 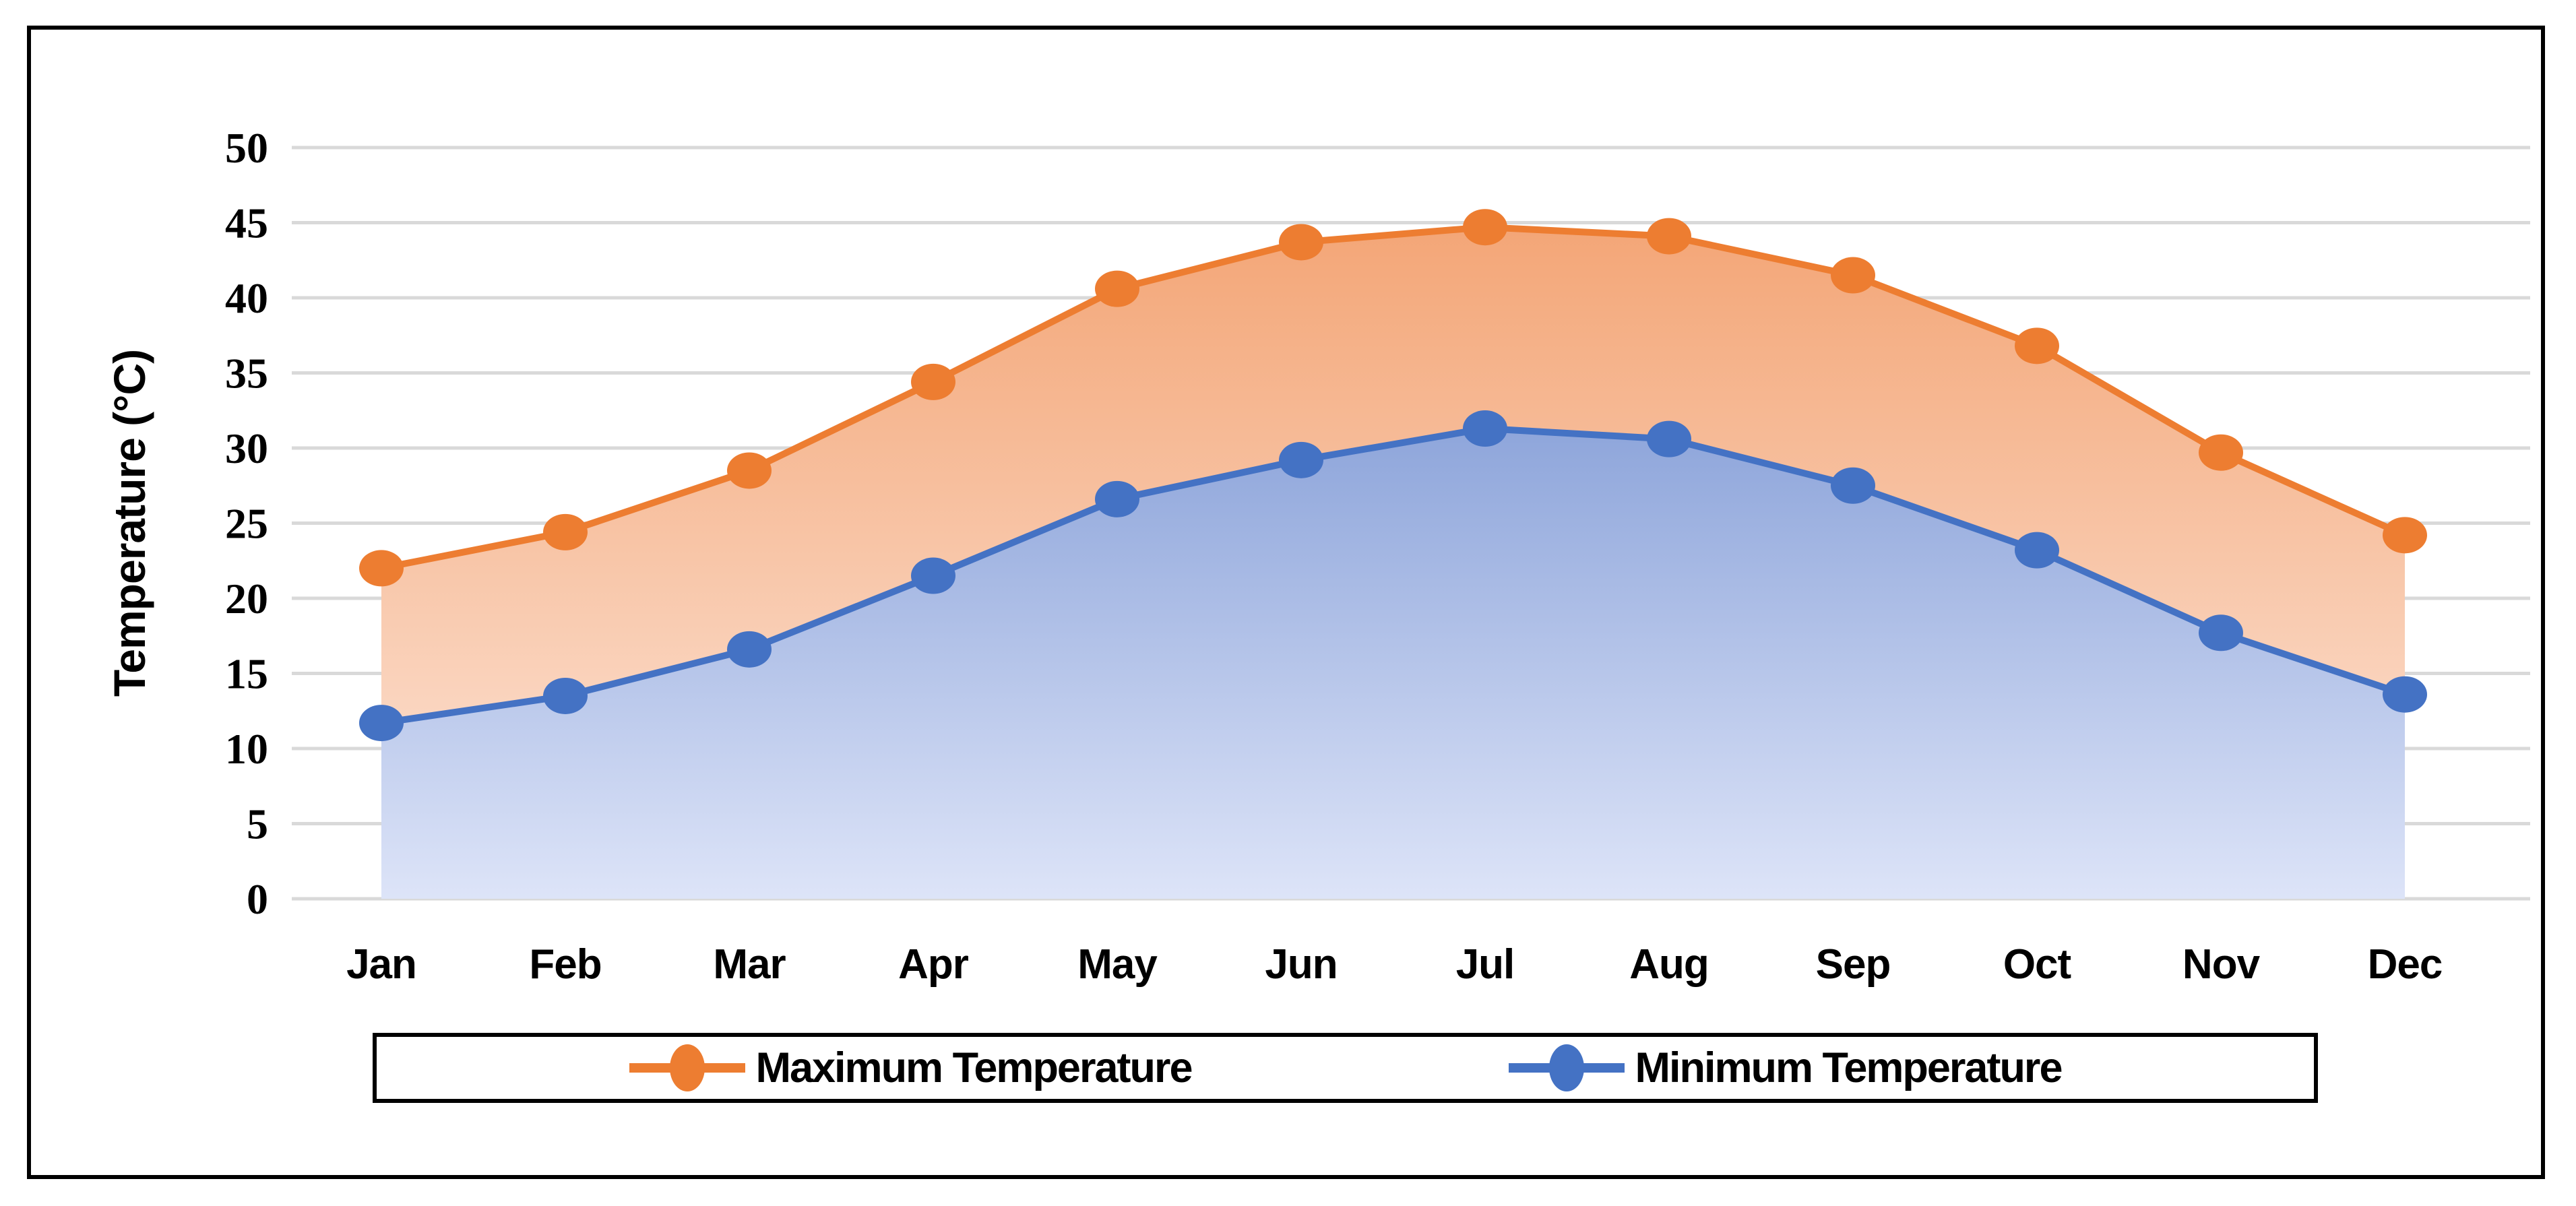 I want to click on y-tick-label: 5, so click(x=257, y=824).